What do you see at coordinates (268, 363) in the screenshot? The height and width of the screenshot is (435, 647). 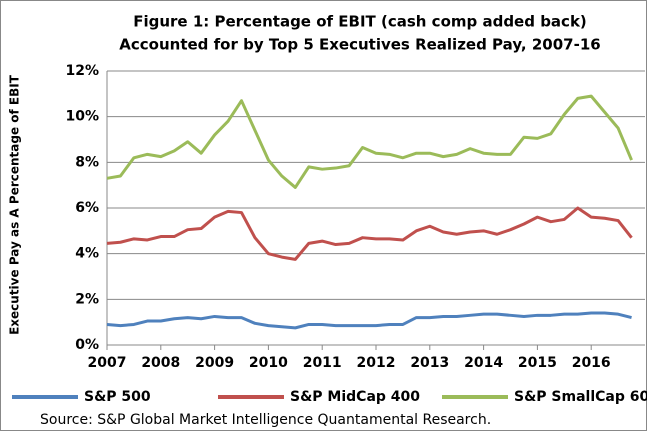 I see `x-tick-label: 2010` at bounding box center [268, 363].